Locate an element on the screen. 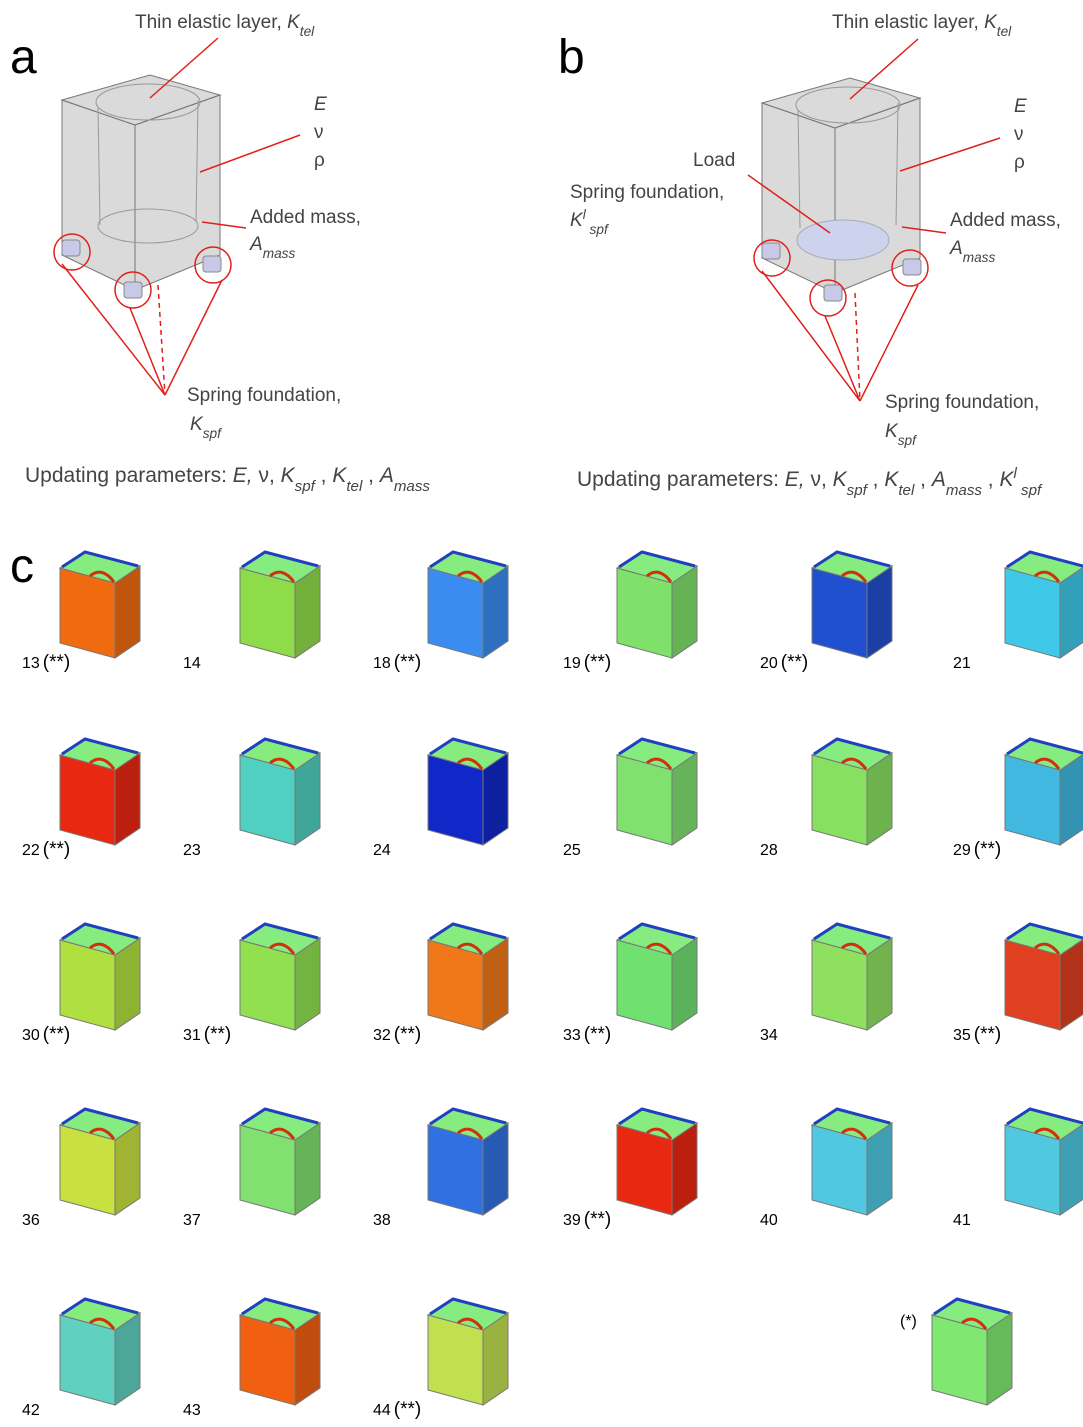 The width and height of the screenshot is (1083, 1427). mode-number: 34 is located at coordinates (769, 1035).